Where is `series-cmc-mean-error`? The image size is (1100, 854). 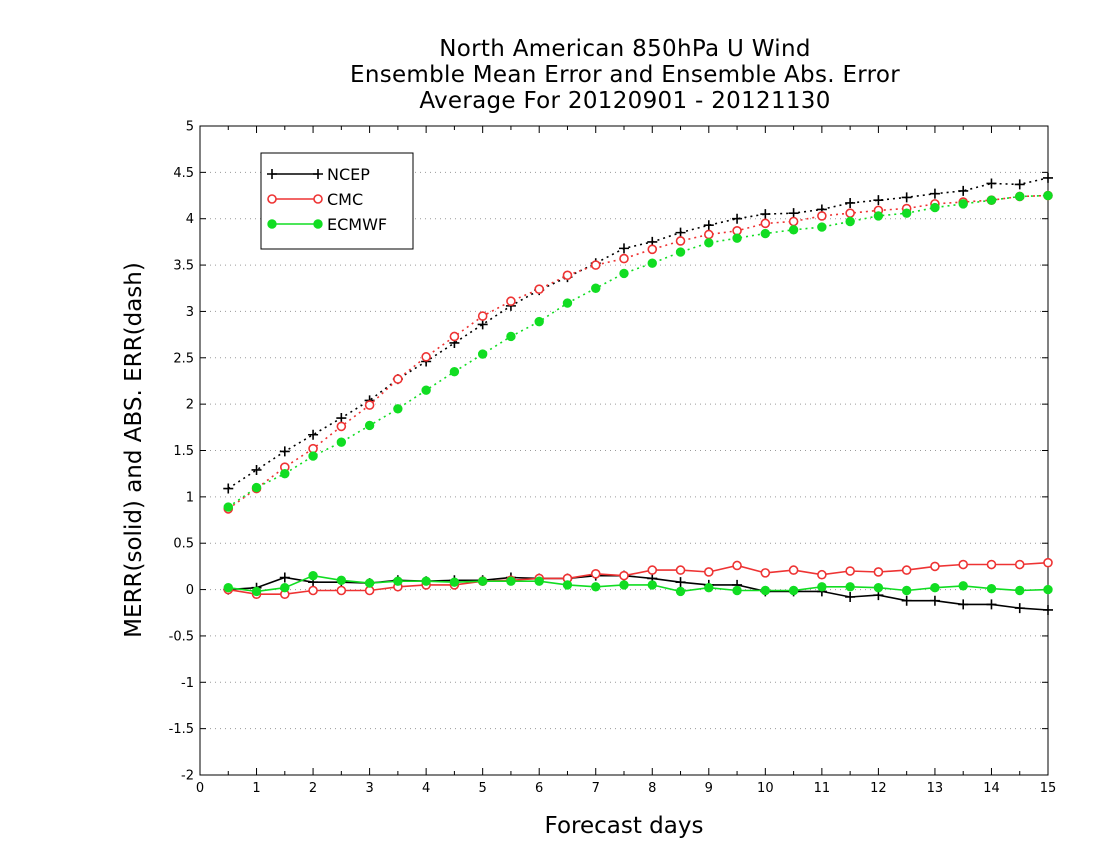 series-cmc-mean-error is located at coordinates (638, 578).